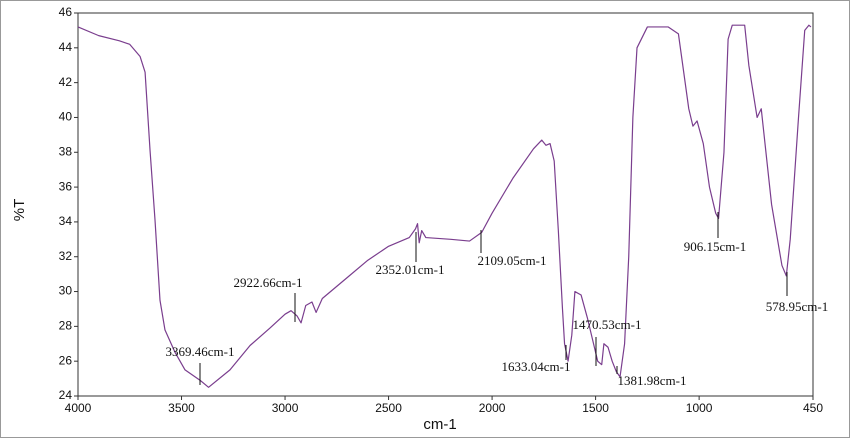 The width and height of the screenshot is (850, 438). I want to click on x-tick-label: 4000, so click(78, 408).